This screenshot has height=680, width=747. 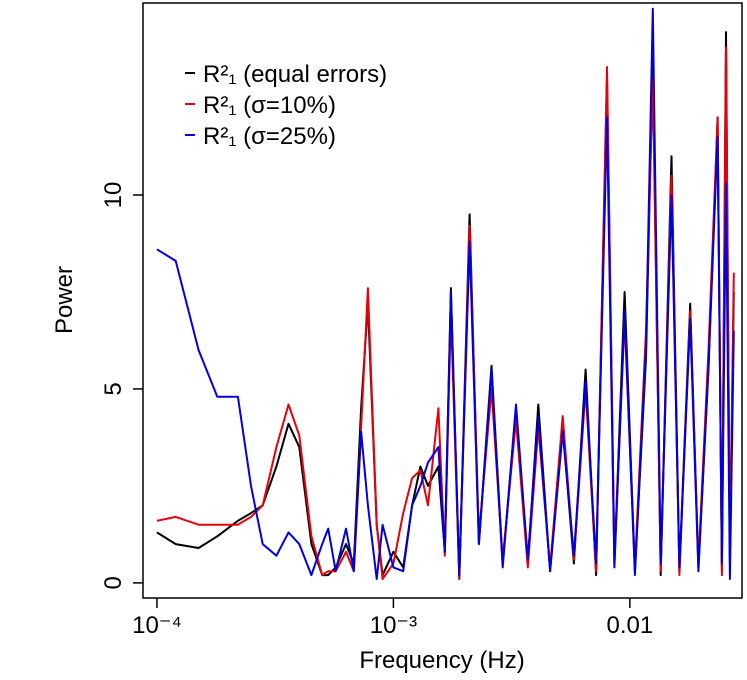 I want to click on x-axis-label: Frequency (Hz), so click(x=441, y=660).